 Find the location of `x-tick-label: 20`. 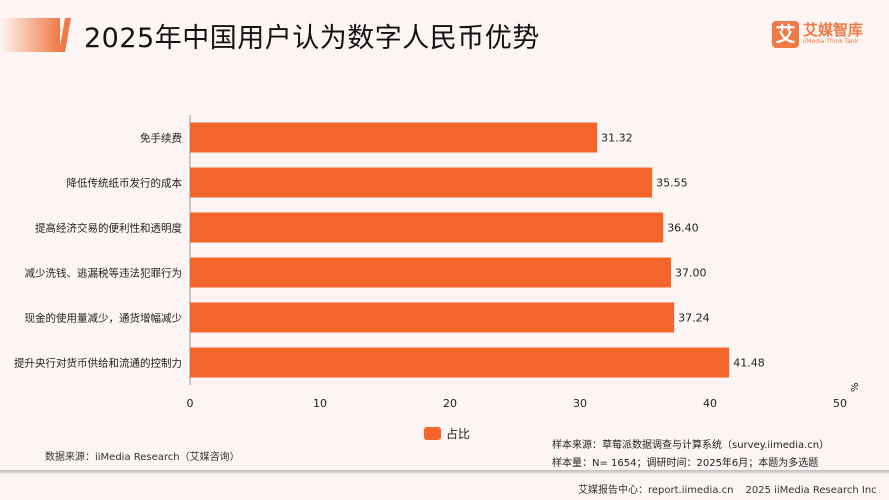

x-tick-label: 20 is located at coordinates (450, 403).